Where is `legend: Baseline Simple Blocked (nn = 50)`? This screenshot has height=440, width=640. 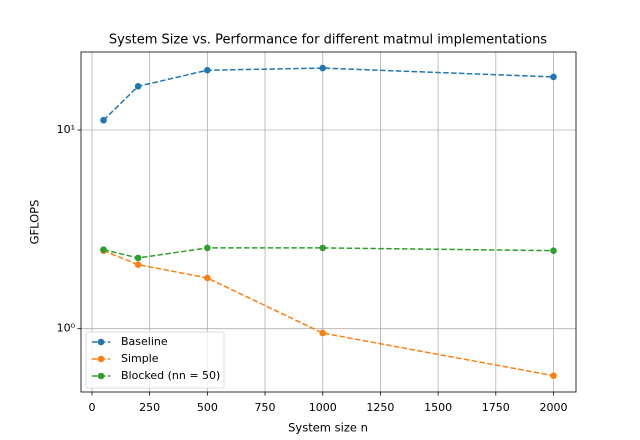
legend: Baseline Simple Blocked (nn = 50) is located at coordinates (155, 360).